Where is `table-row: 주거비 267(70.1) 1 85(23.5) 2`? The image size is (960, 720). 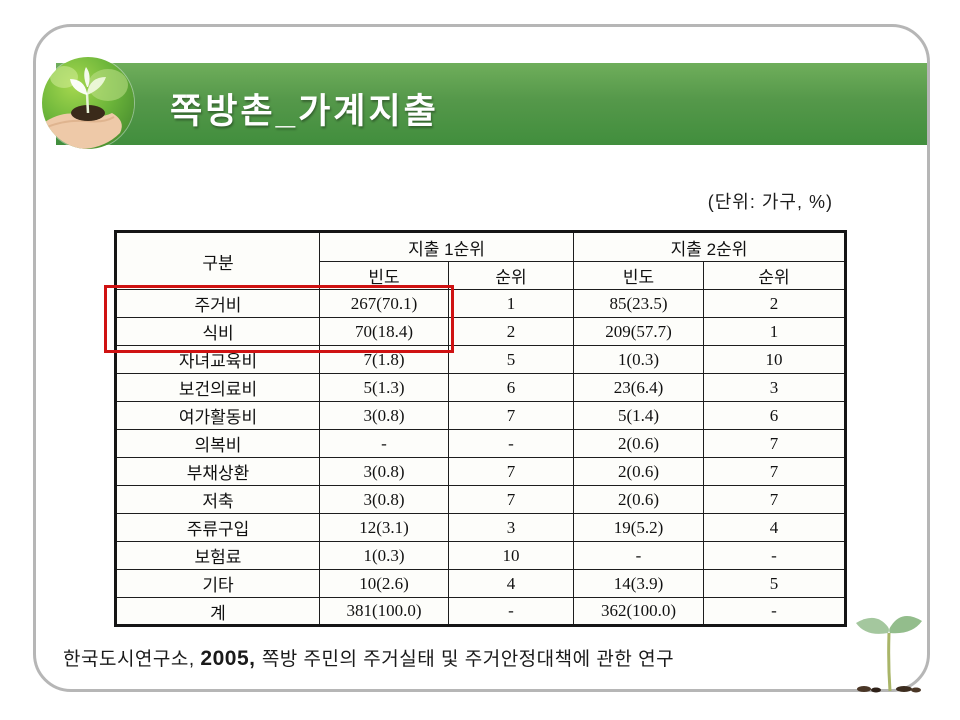
table-row: 주거비 267(70.1) 1 85(23.5) 2 is located at coordinates (480, 303).